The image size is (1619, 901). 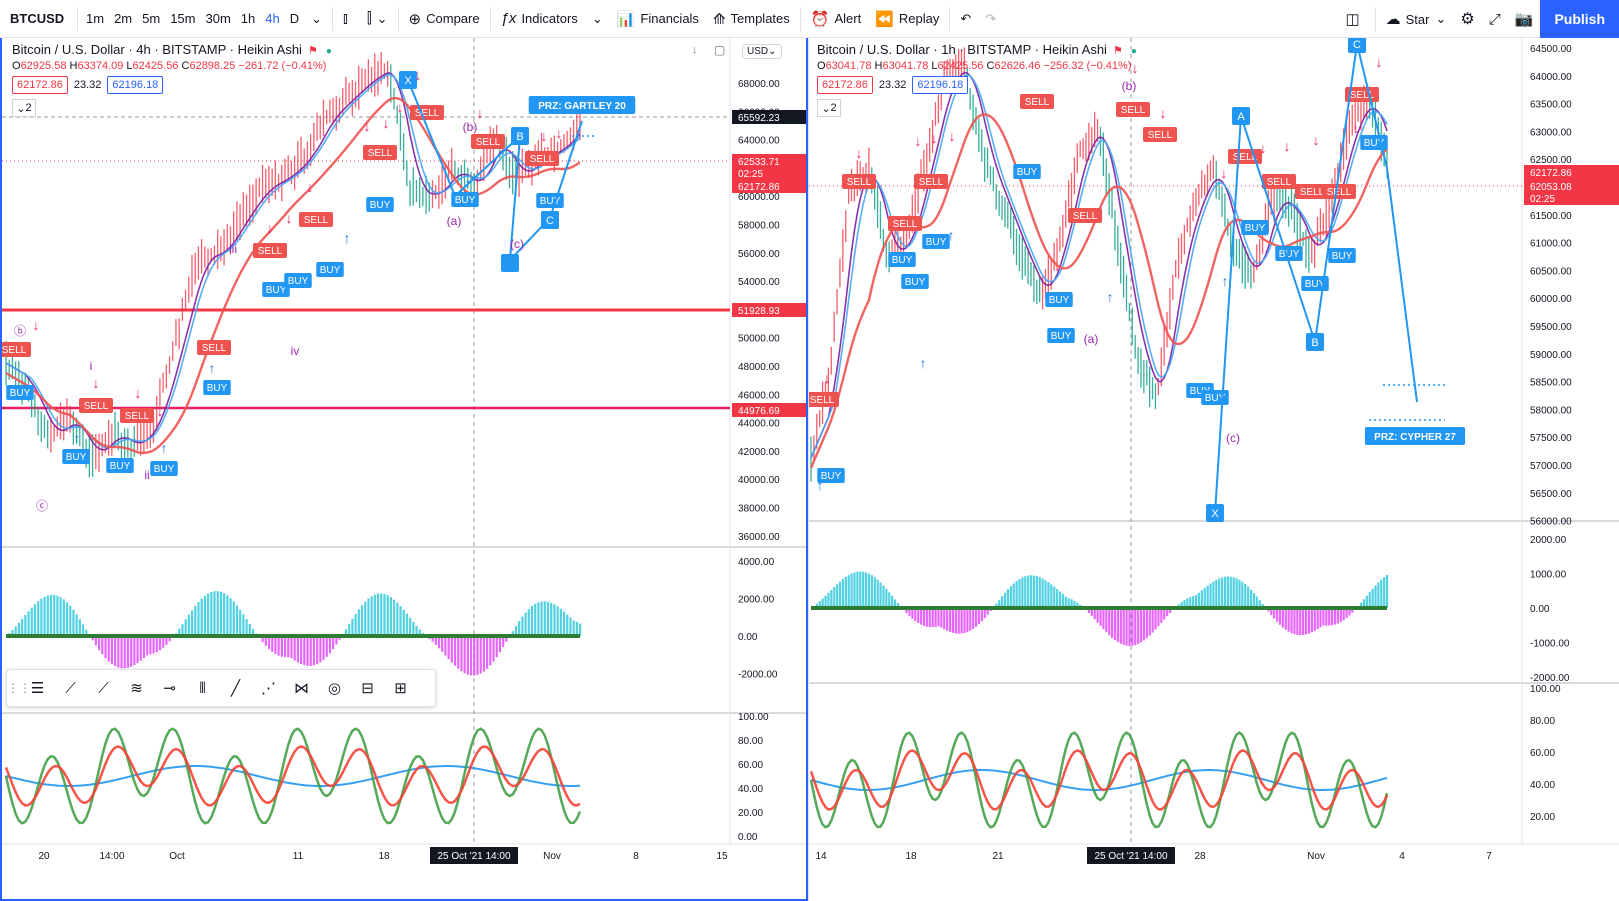 What do you see at coordinates (316, 19) in the screenshot?
I see `interval-dropdown: ⌄` at bounding box center [316, 19].